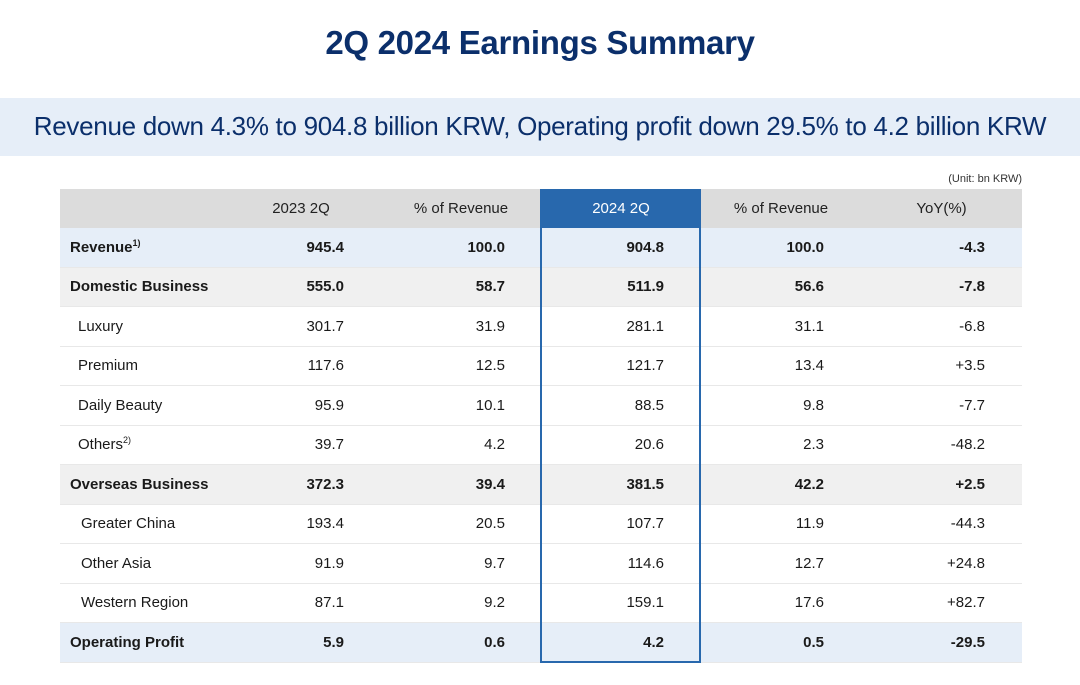  I want to click on table-row: Greater China 193.4 20.5 107.7 11.9 -44.3, so click(541, 524).